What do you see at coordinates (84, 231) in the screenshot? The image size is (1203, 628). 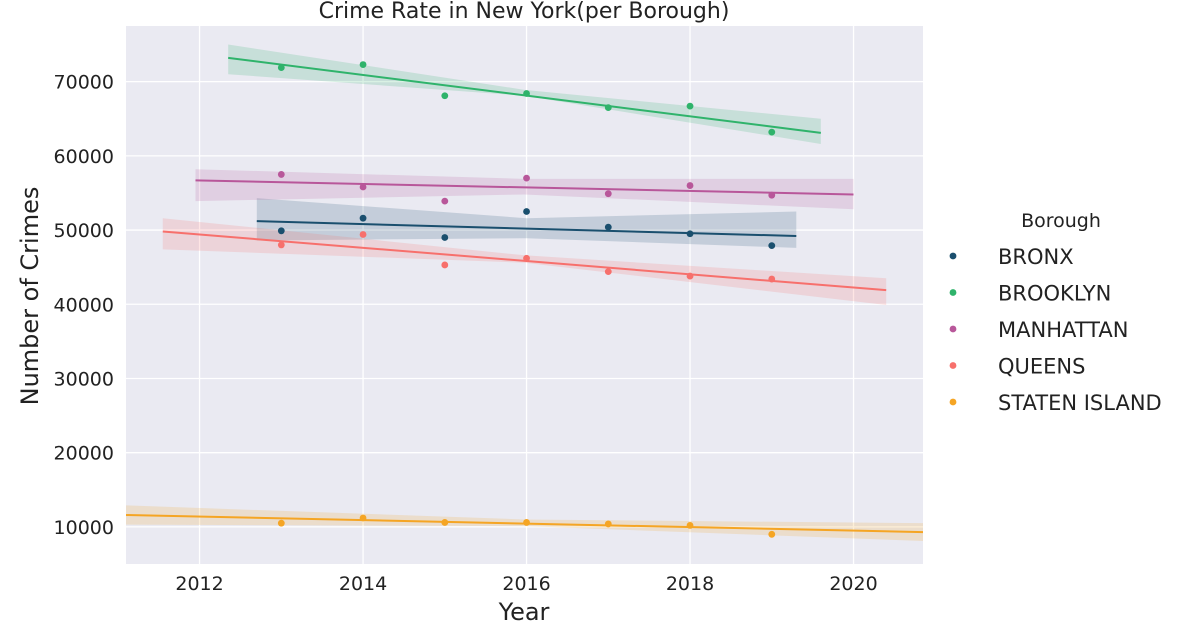 I see `y-tick-label: 50000` at bounding box center [84, 231].